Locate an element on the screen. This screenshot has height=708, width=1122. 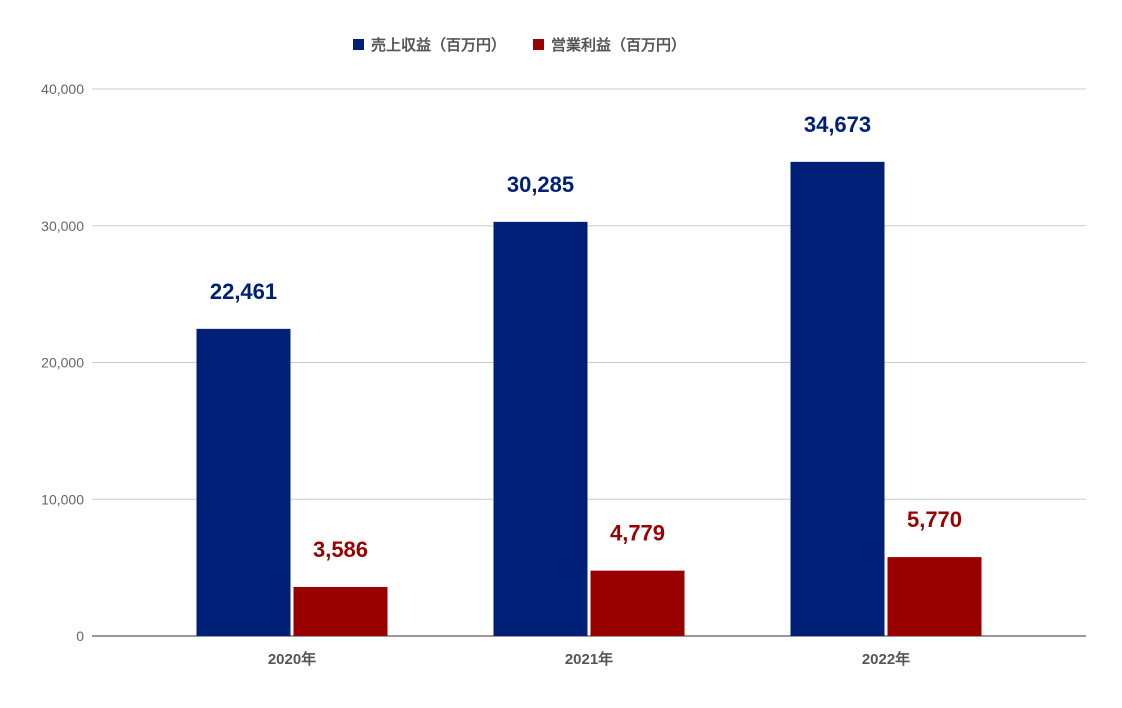
legend-swatch-revenue is located at coordinates (358, 44).